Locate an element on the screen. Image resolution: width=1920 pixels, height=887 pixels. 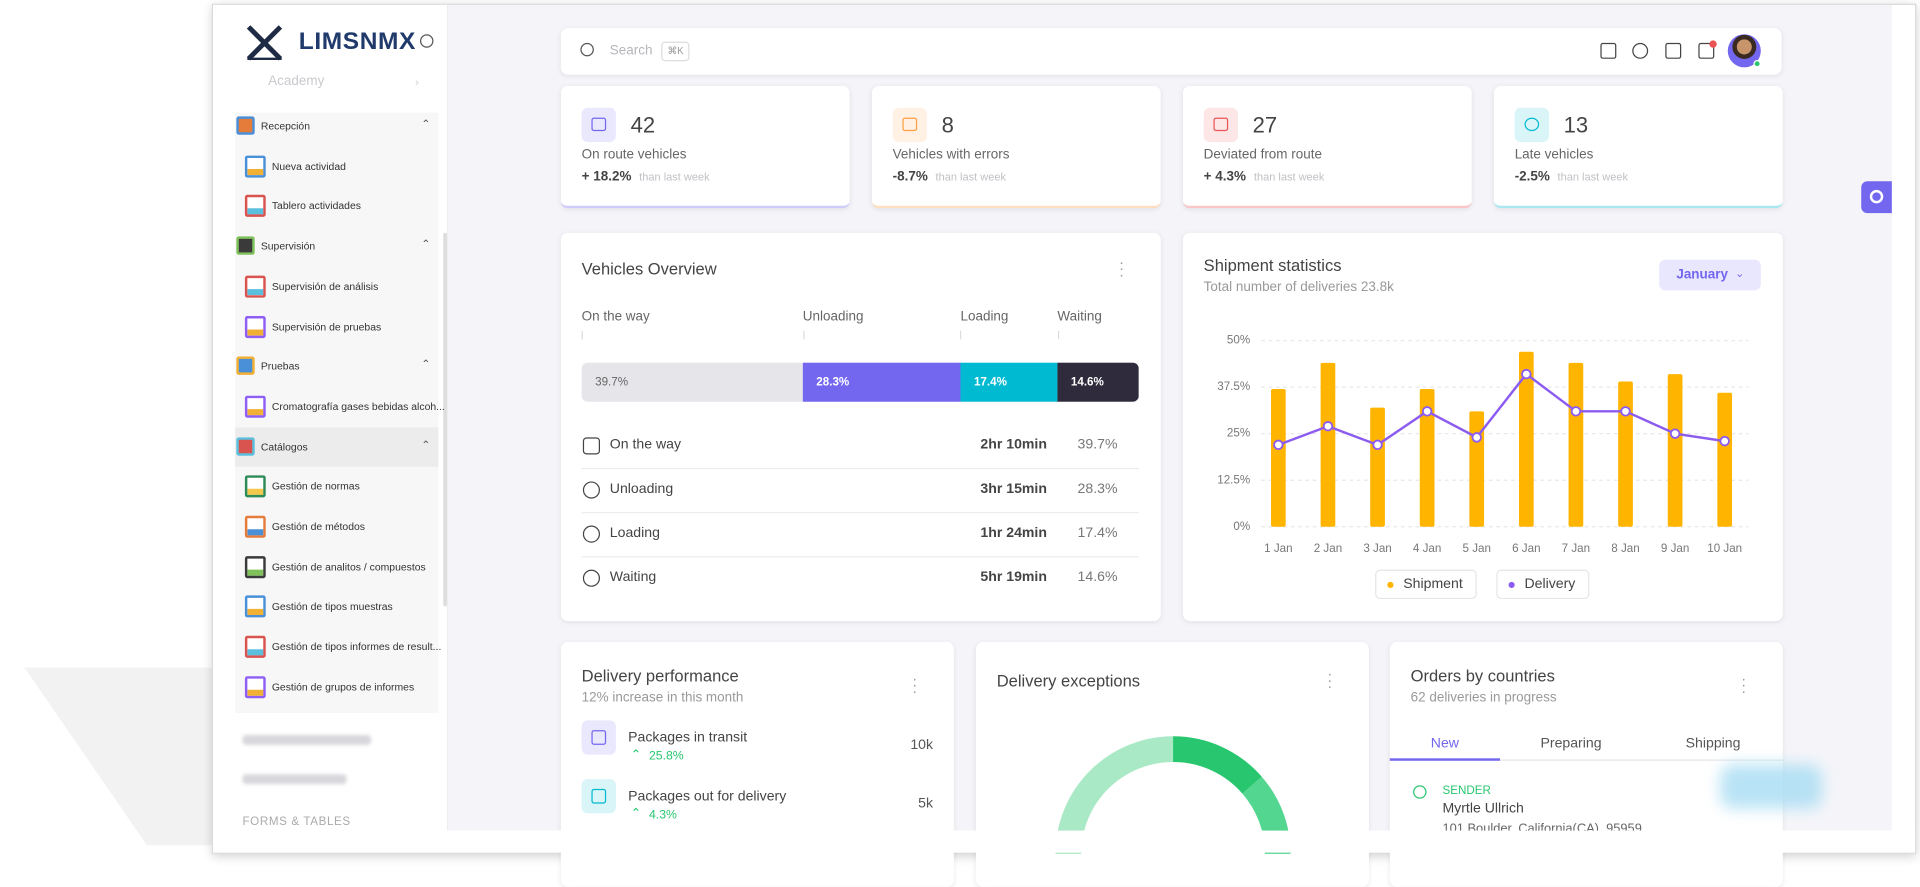
nav-item: Gestión de grupos de informes is located at coordinates (343, 686).